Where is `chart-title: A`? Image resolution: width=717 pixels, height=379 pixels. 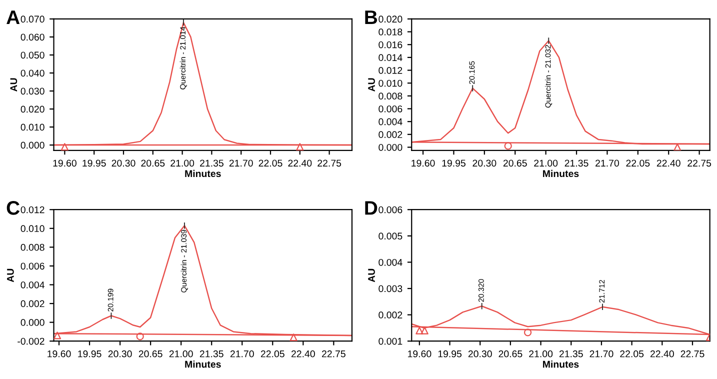
chart-title: A is located at coordinates (13, 17).